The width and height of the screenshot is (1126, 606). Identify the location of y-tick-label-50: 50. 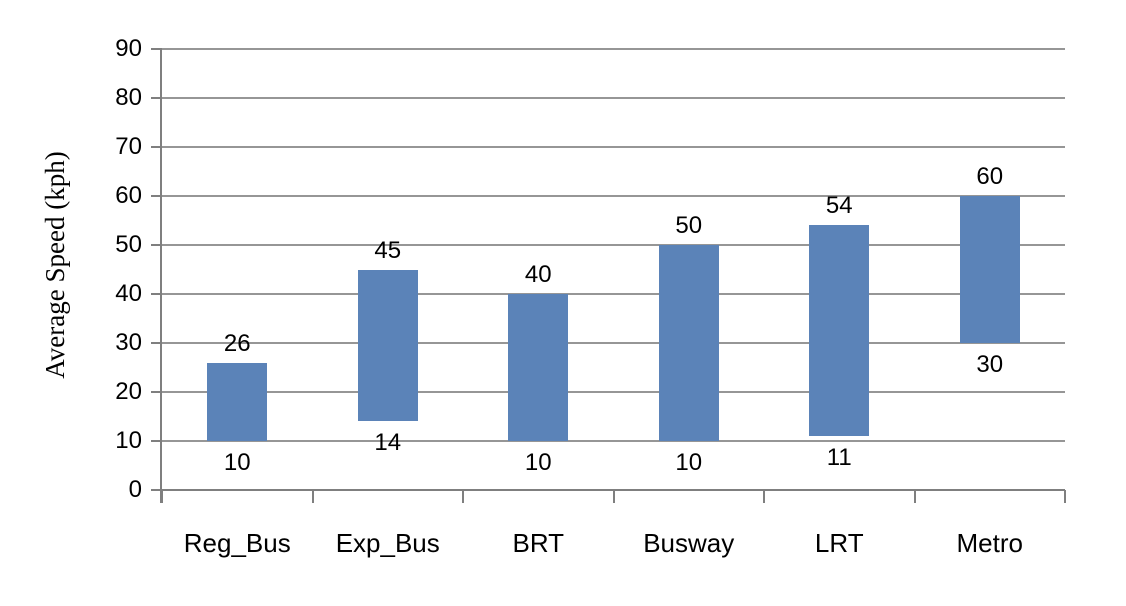
(128, 244).